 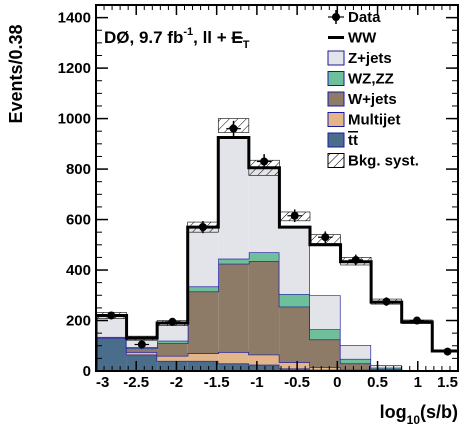 I want to click on x-axis-title-base: log, so click(x=393, y=412).